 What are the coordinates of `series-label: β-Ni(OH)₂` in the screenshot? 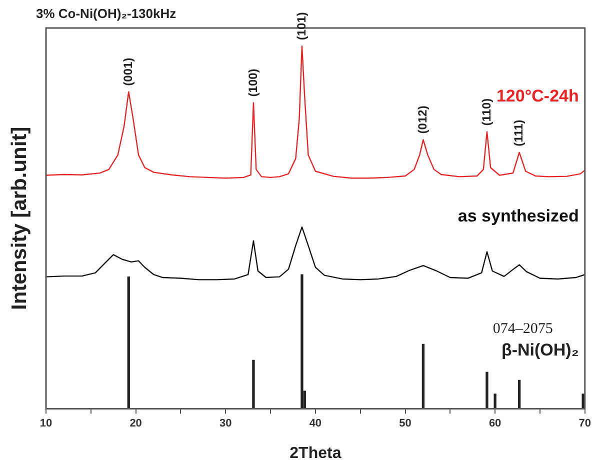 It's located at (540, 350).